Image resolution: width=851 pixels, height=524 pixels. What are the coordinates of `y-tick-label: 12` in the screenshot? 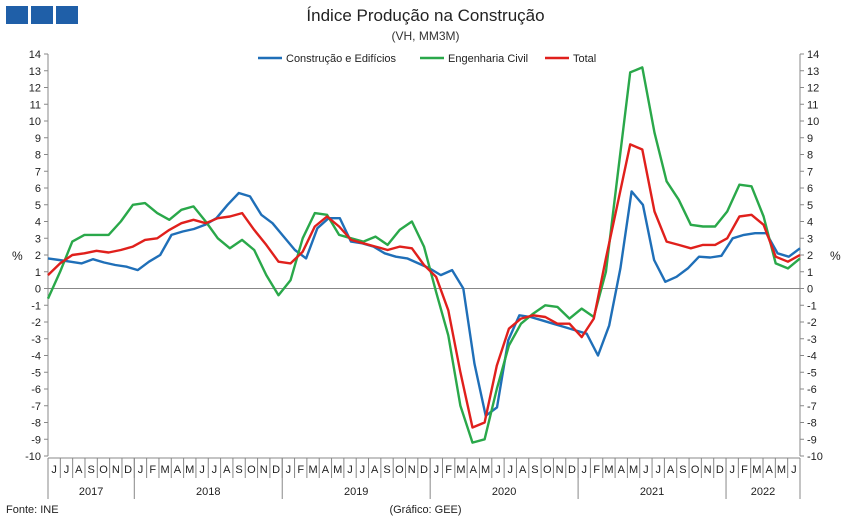 It's located at (35, 89).